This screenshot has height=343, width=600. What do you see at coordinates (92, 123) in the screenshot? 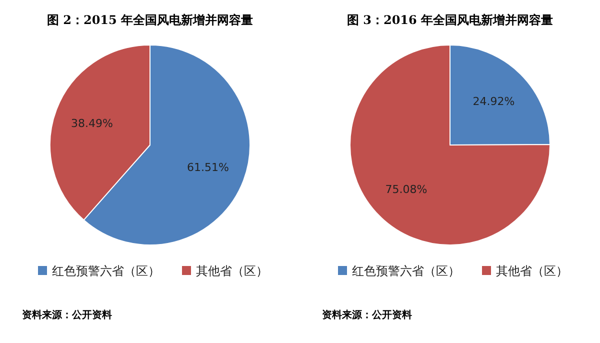
I see `data-label: 38.49%` at bounding box center [92, 123].